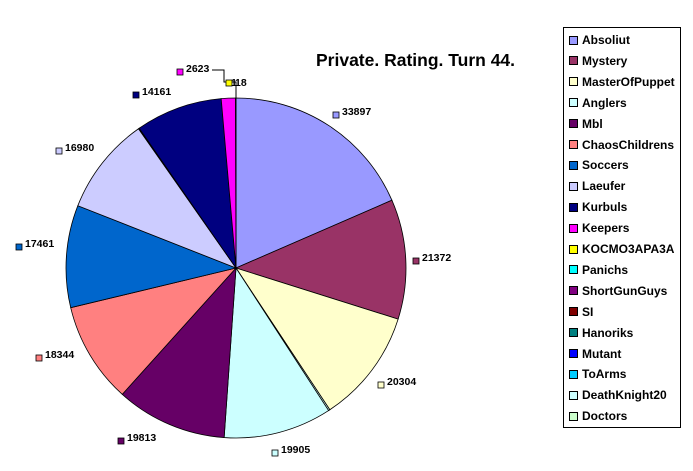 This screenshot has width=693, height=471. What do you see at coordinates (187, 184) in the screenshot?
I see `pie-slice-si` at bounding box center [187, 184].